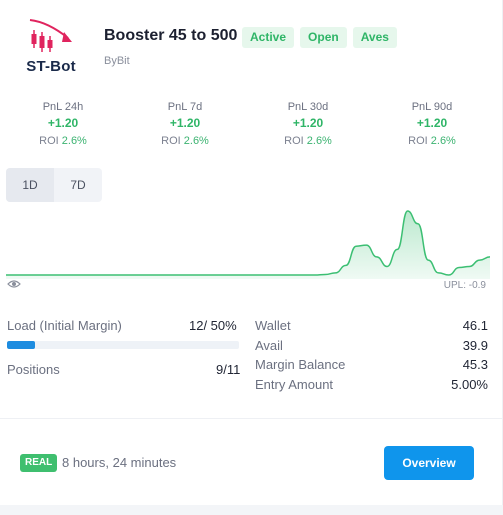 The image size is (503, 515). Describe the element at coordinates (117, 61) in the screenshot. I see `exchange-name: ByBit` at that location.